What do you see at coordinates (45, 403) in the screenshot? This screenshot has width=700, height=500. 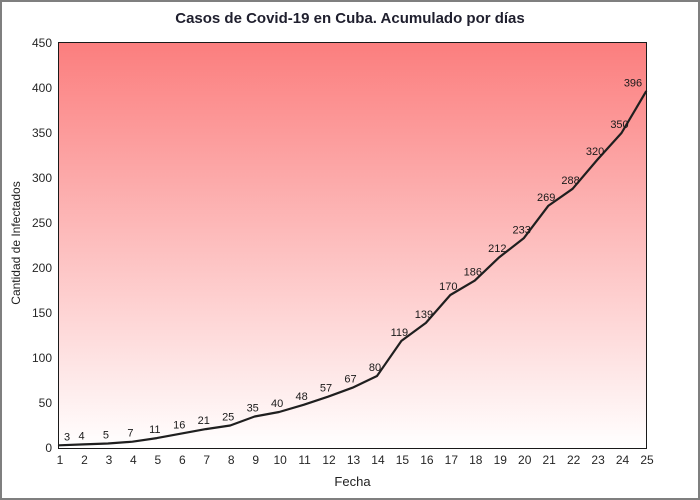 I see `y-tick-label: 50` at bounding box center [45, 403].